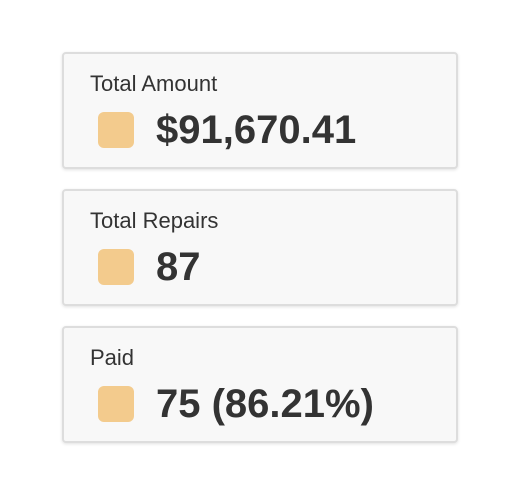 Image resolution: width=520 pixels, height=494 pixels. What do you see at coordinates (154, 220) in the screenshot?
I see `stat-label: Total Repairs` at bounding box center [154, 220].